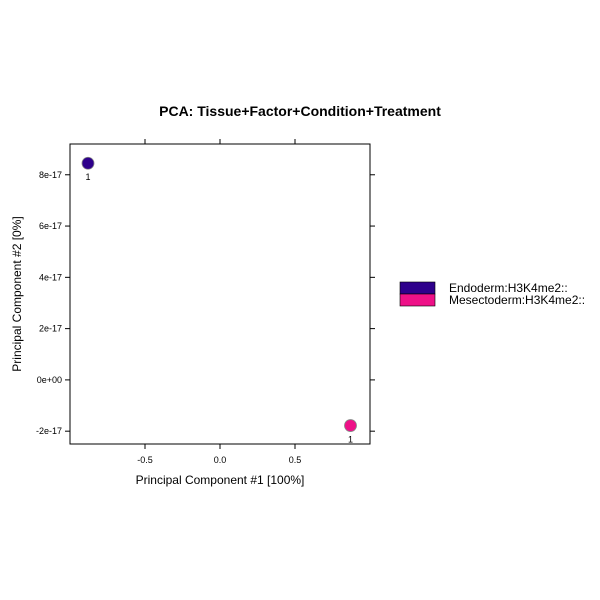  What do you see at coordinates (50, 329) in the screenshot?
I see `y-tick-label: 2e-17` at bounding box center [50, 329].